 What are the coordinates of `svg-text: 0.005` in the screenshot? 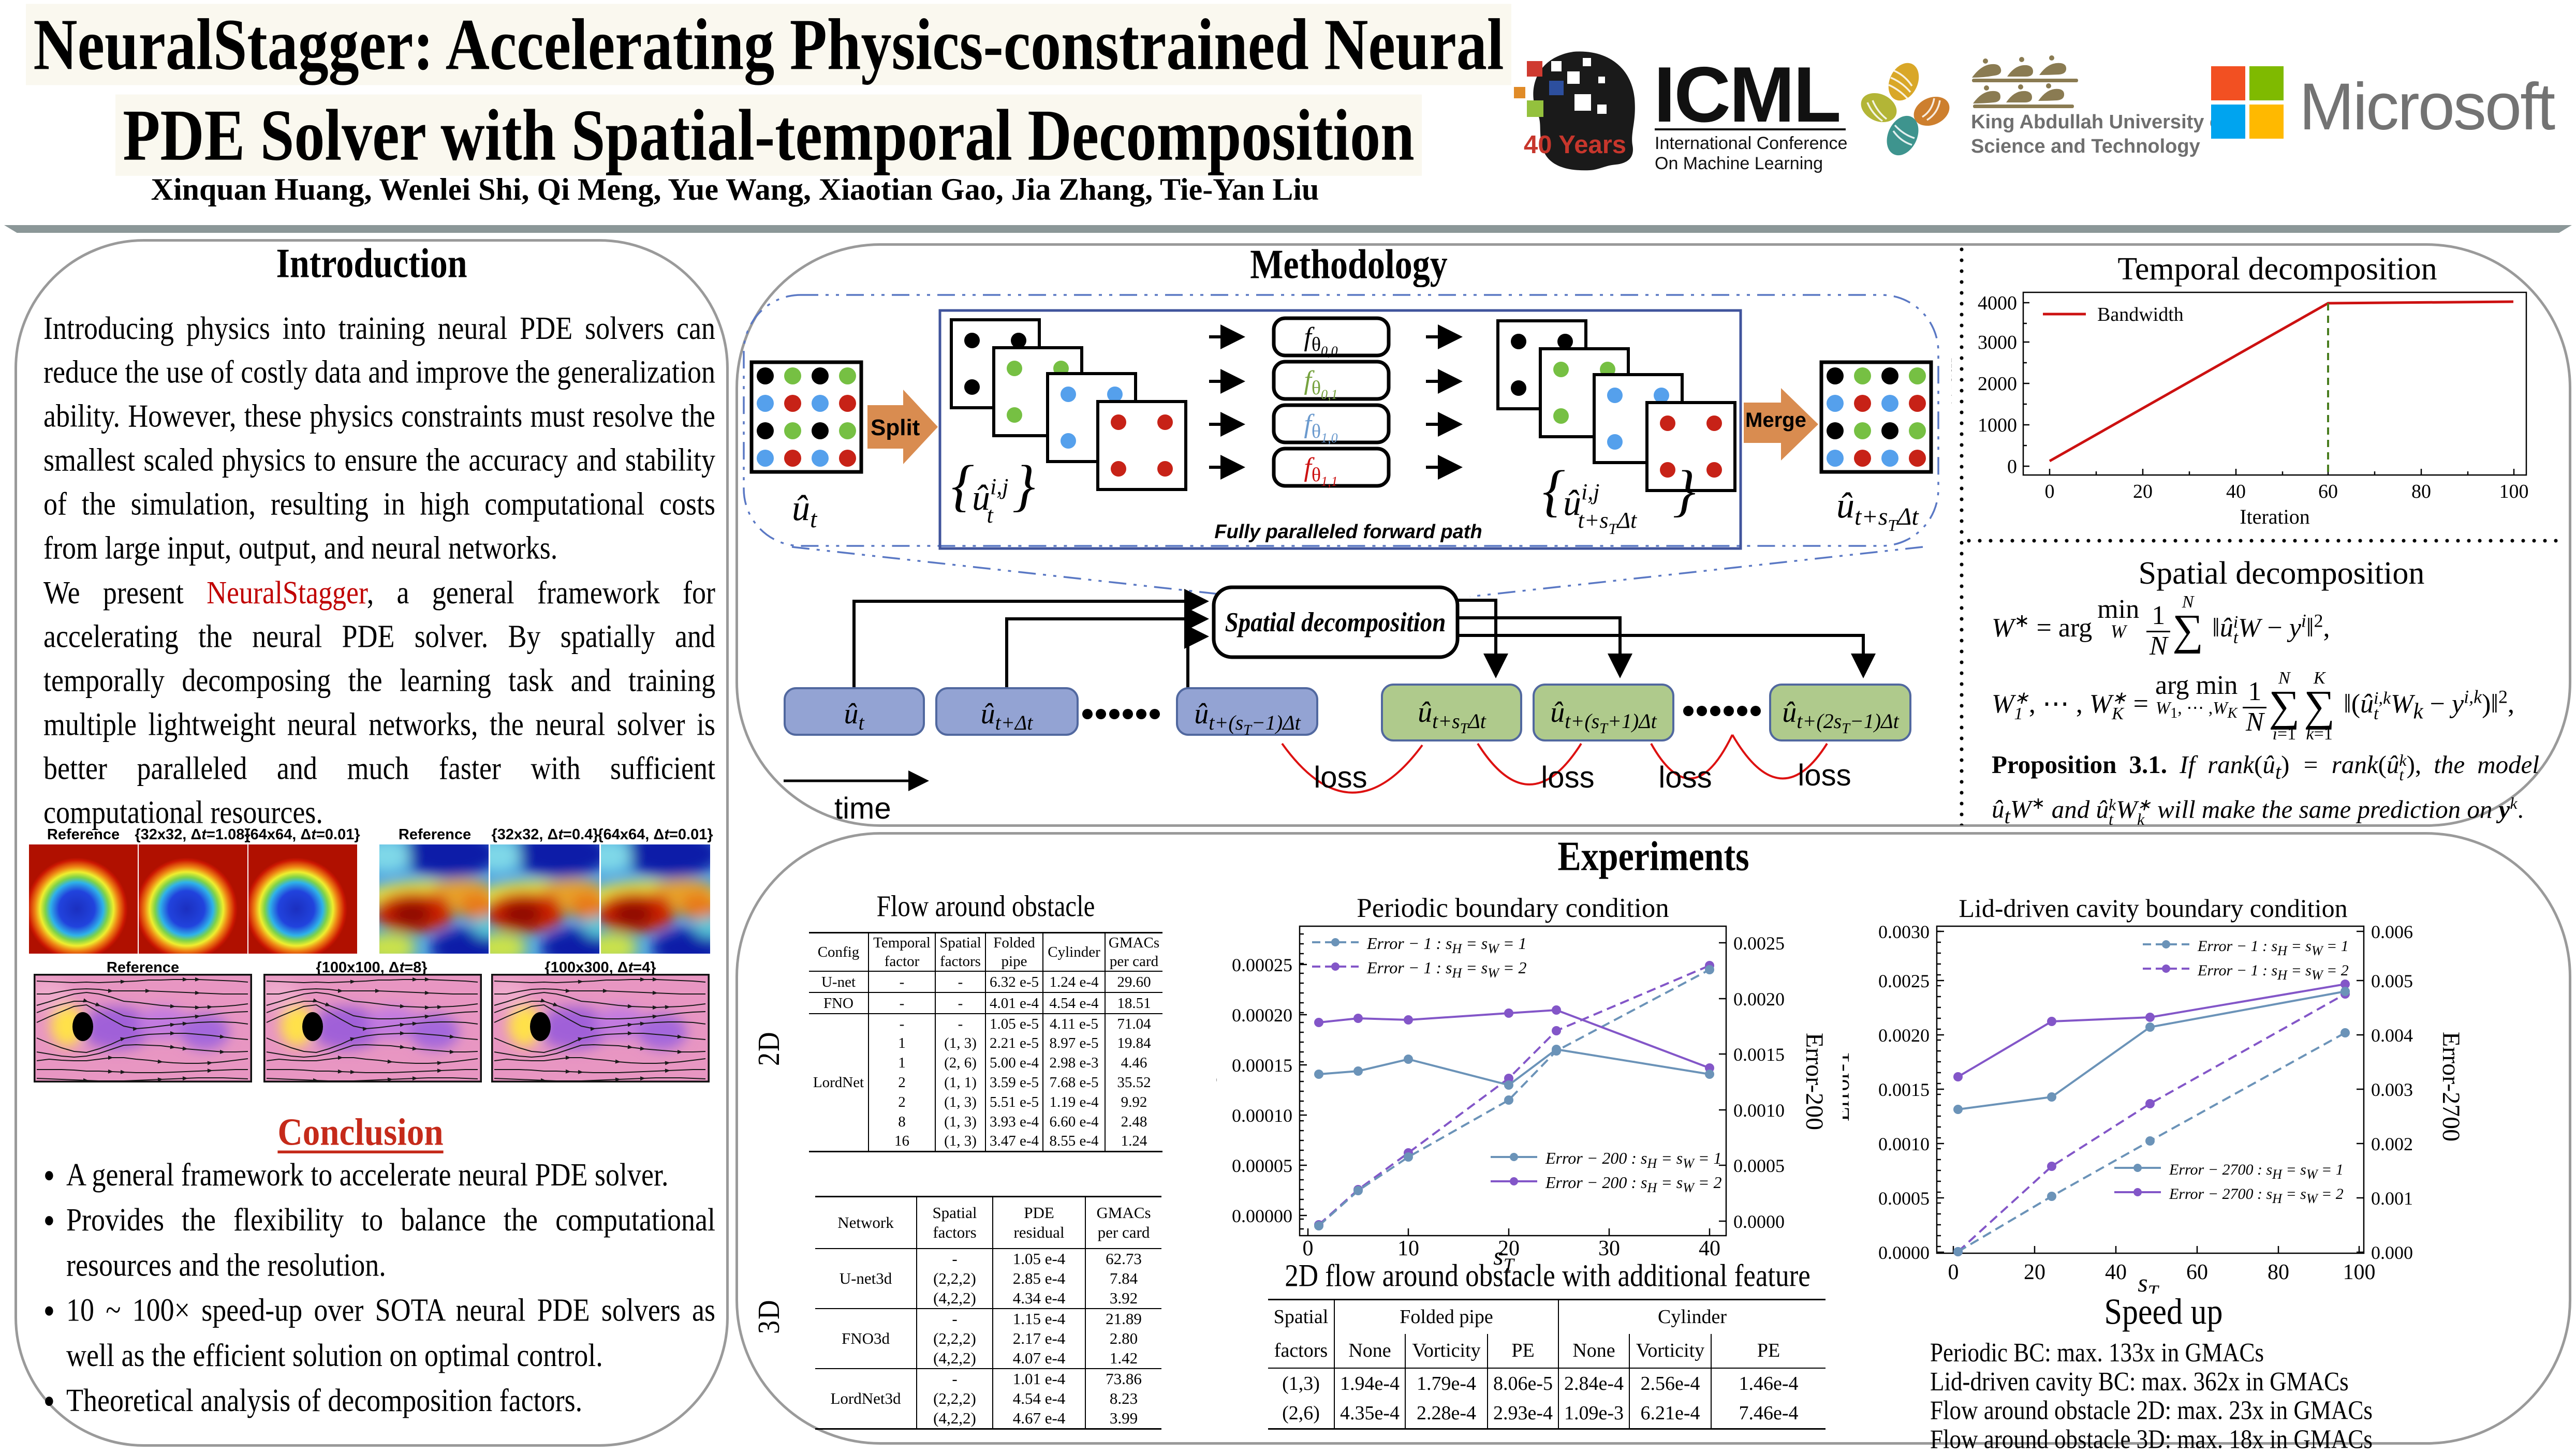 It's located at (2392, 981).